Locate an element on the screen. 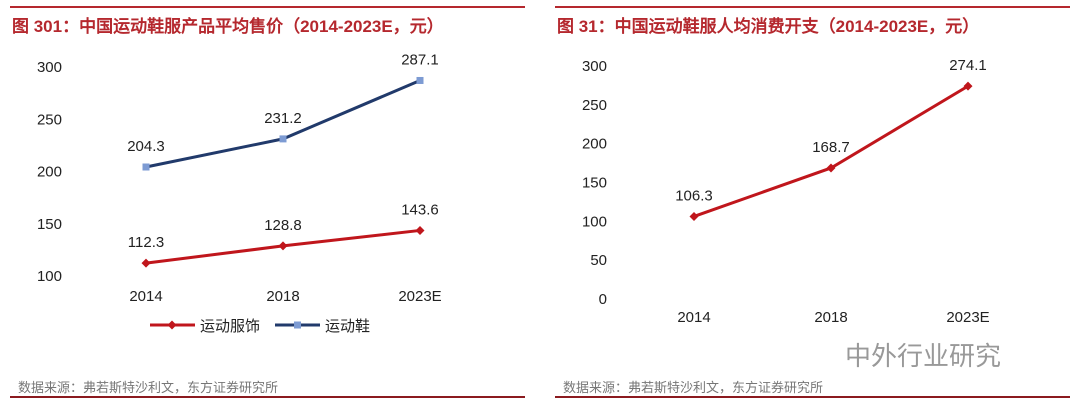 The height and width of the screenshot is (403, 1080). legend-label: 运动鞋 is located at coordinates (347, 326).